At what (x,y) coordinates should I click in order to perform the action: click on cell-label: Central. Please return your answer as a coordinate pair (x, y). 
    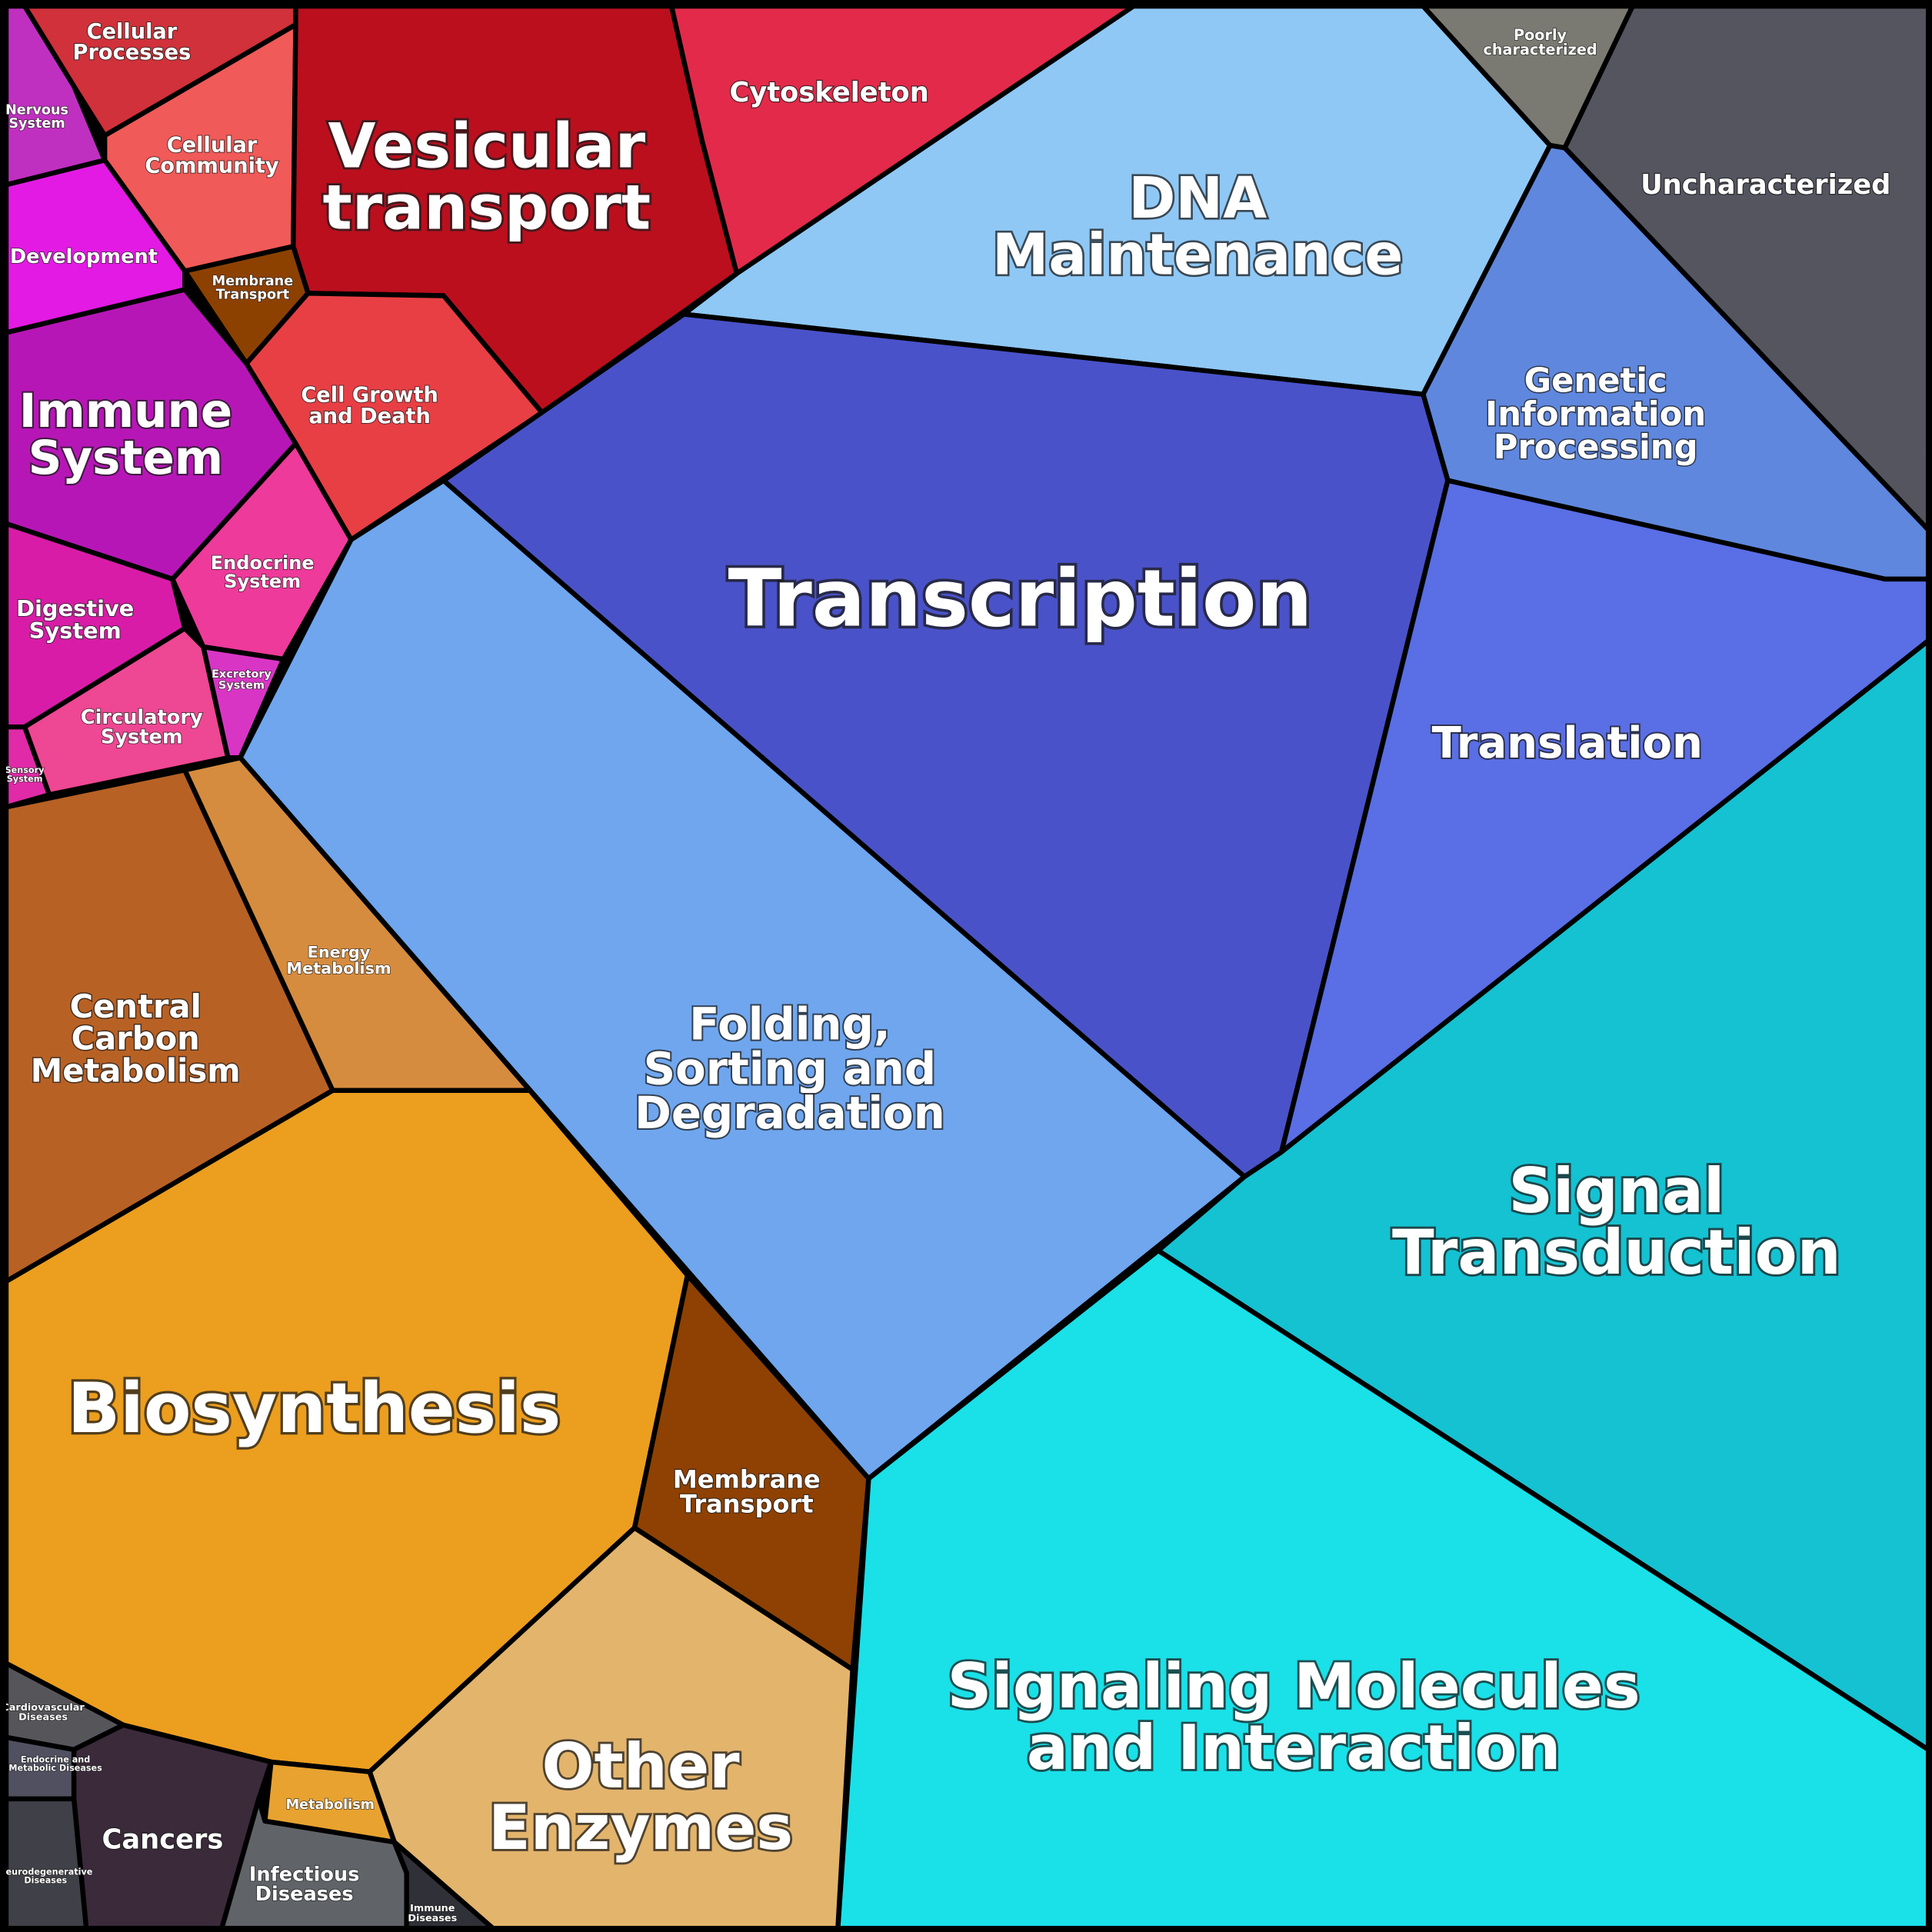
    Looking at the image, I should click on (136, 1006).